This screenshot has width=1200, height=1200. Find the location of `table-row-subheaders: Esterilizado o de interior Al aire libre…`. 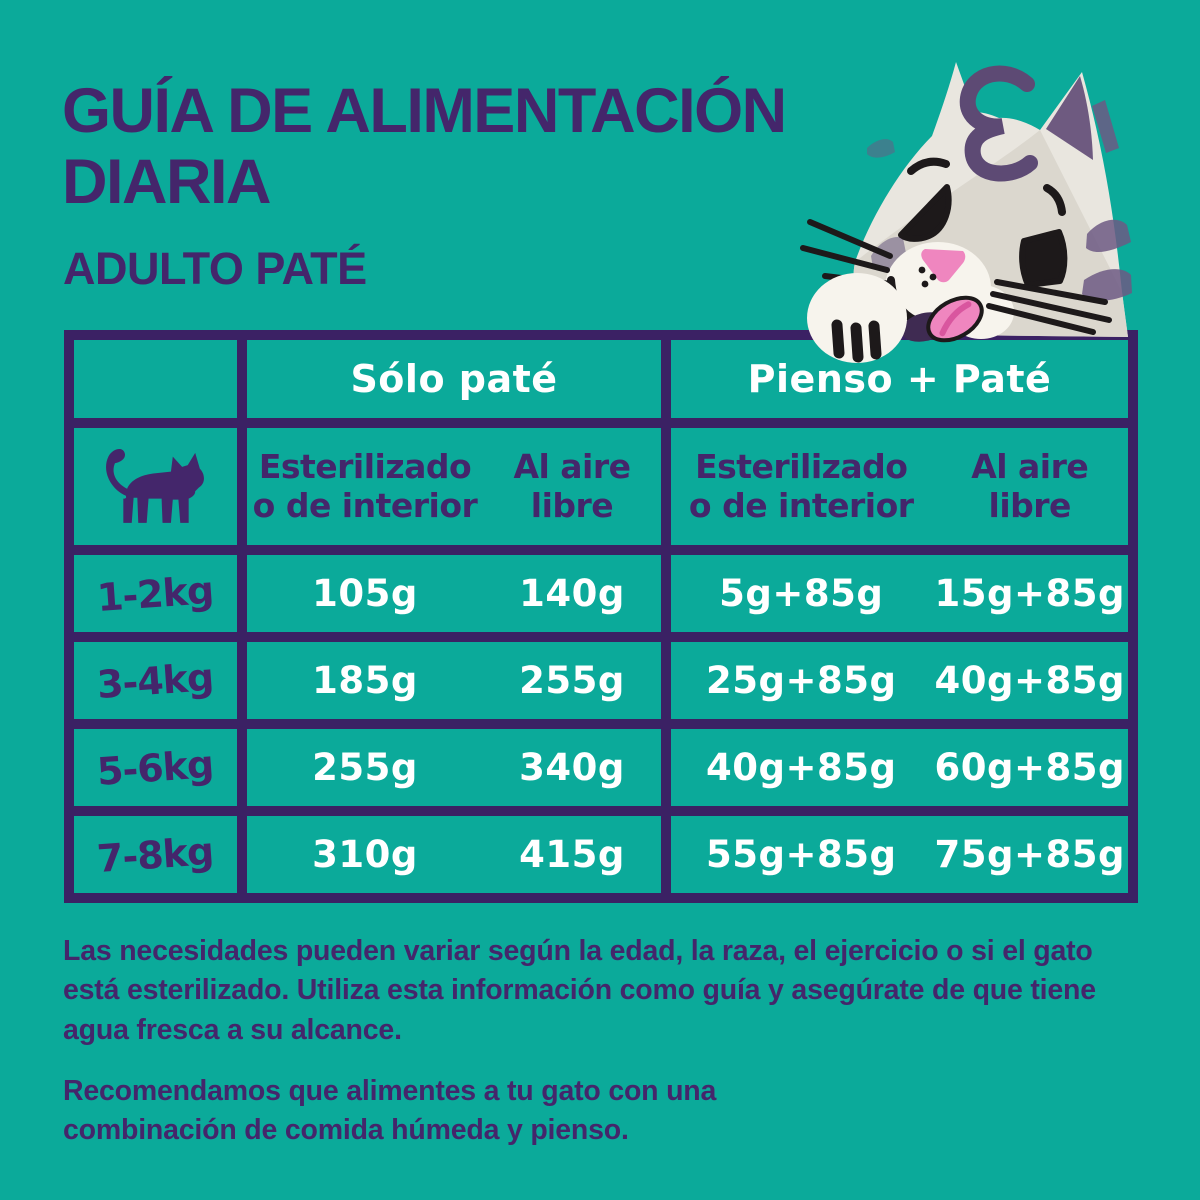

table-row-subheaders: Esterilizado o de interior Al aire libre… is located at coordinates (601, 486).